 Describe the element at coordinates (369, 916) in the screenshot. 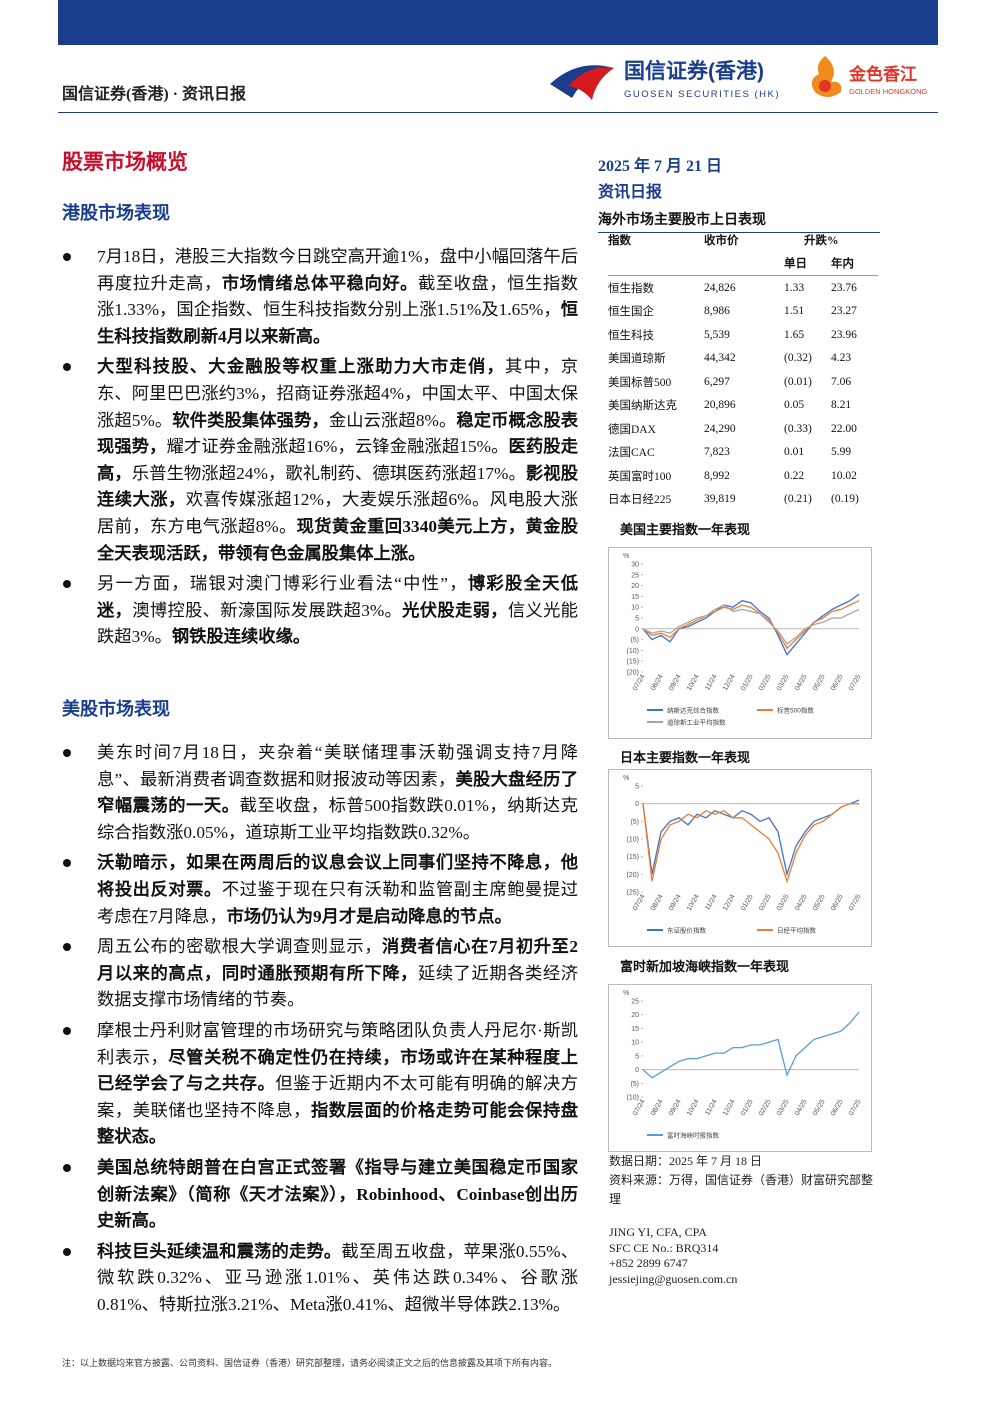

I see `bold-text: 市场仍认为9月才是启动降息的节点。` at that location.